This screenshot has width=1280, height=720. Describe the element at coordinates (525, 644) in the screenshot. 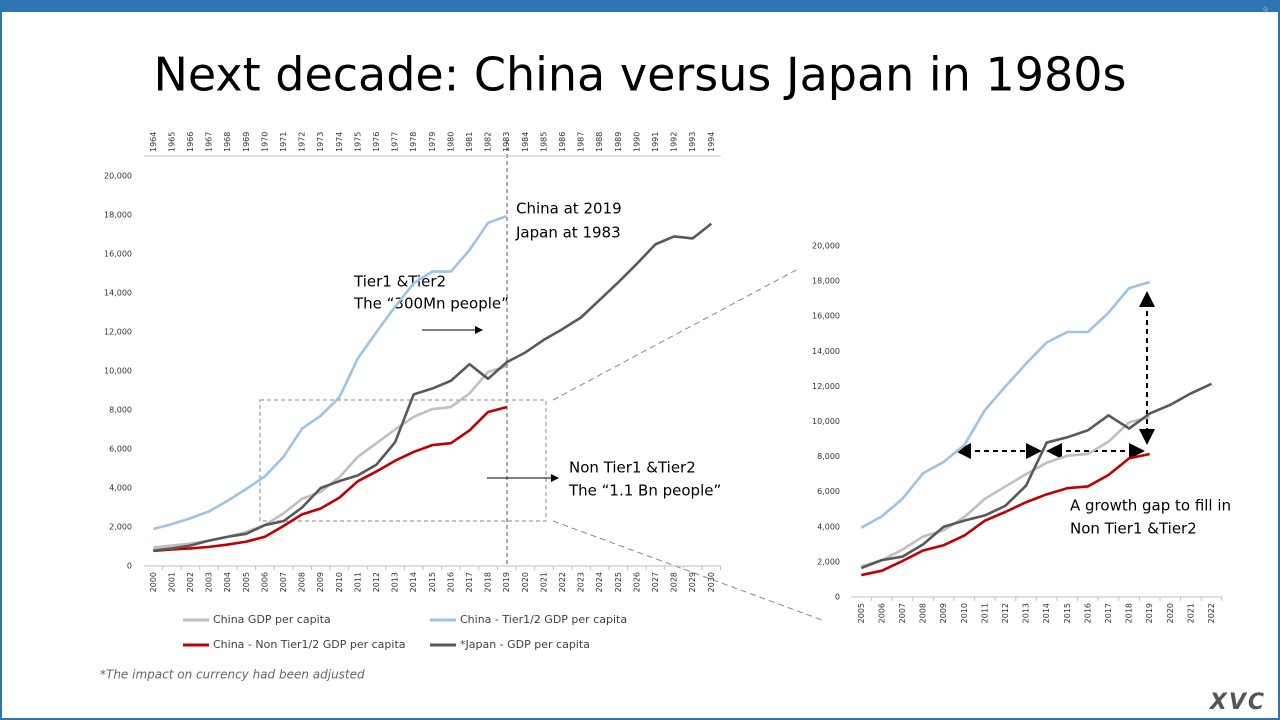

I see `legend-label: *Japan - GDP per capita` at that location.